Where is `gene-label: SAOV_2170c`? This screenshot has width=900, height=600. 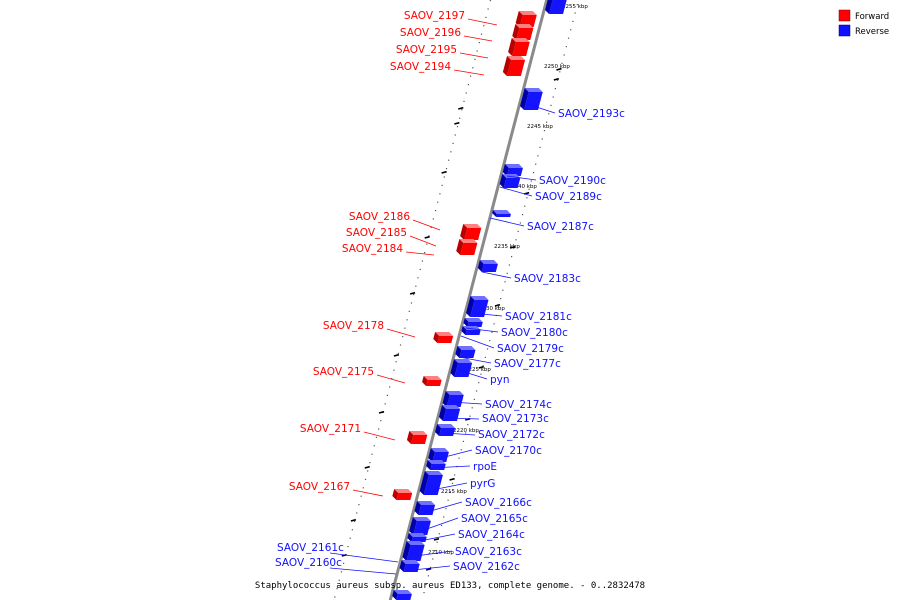 gene-label: SAOV_2170c is located at coordinates (508, 451).